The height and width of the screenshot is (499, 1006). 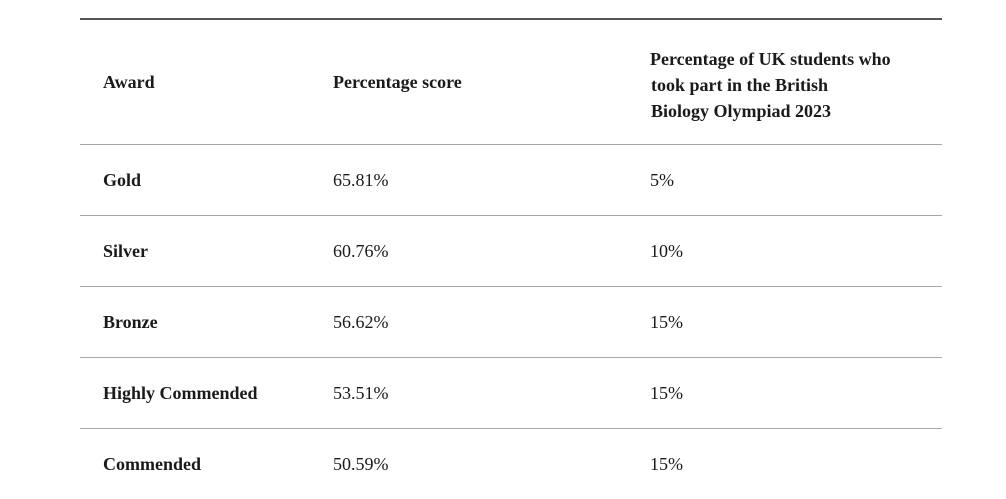 I want to click on header-participants-line-3: Biology Olympiad 2023, so click(x=741, y=111).